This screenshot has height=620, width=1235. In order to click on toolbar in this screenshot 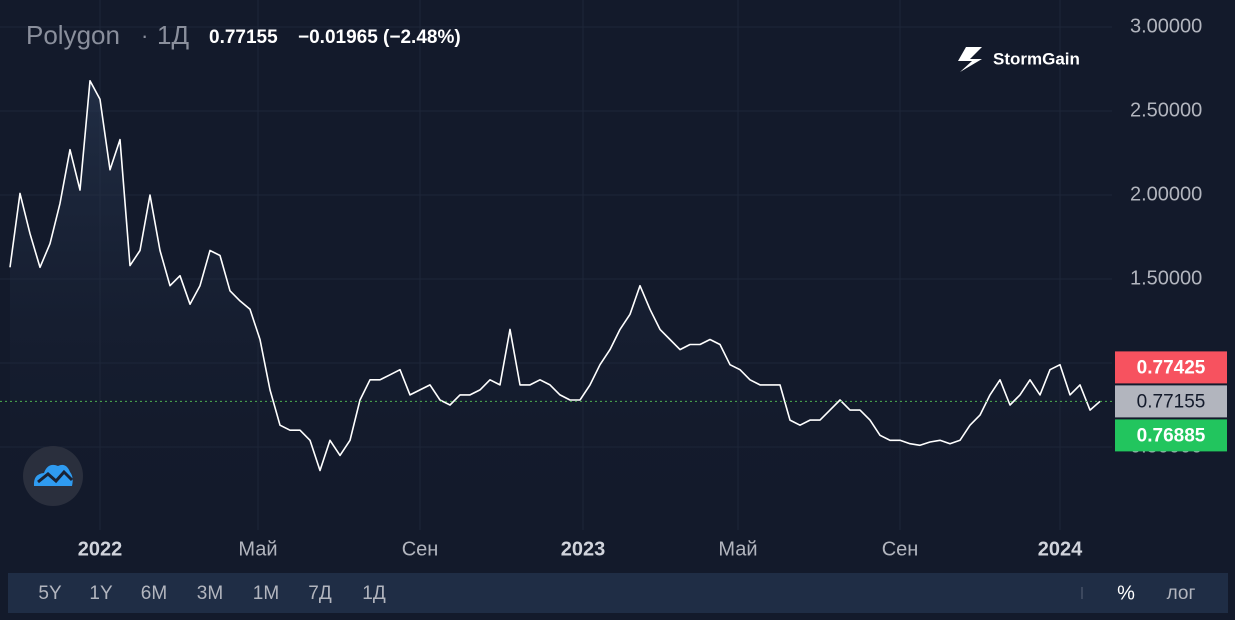, I will do `click(618, 593)`.